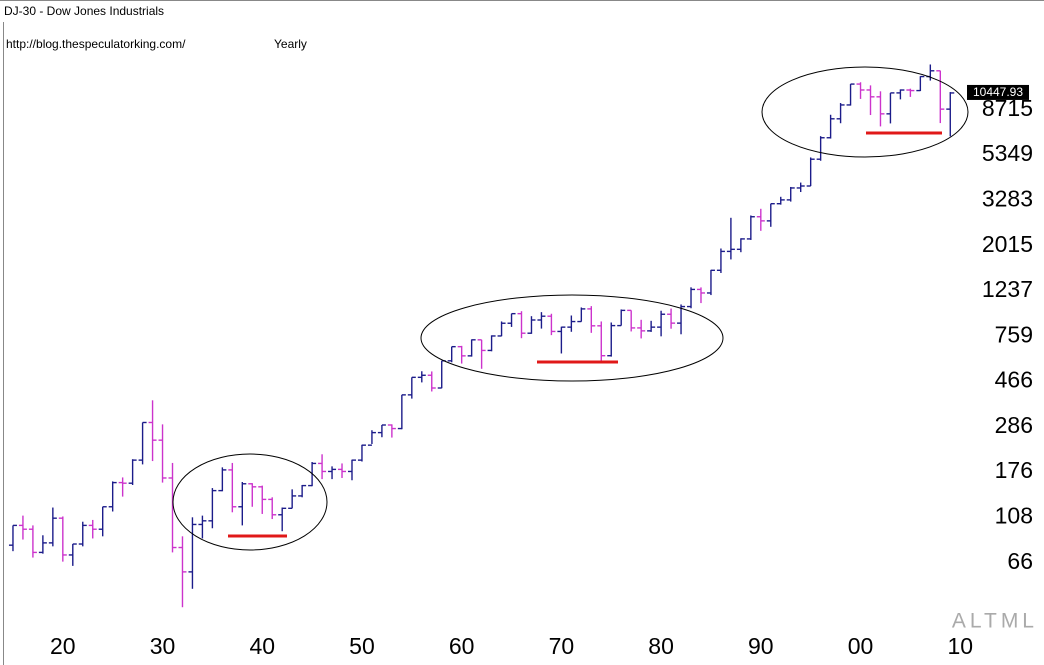 The width and height of the screenshot is (1044, 665). I want to click on last-price-box, so click(998, 92).